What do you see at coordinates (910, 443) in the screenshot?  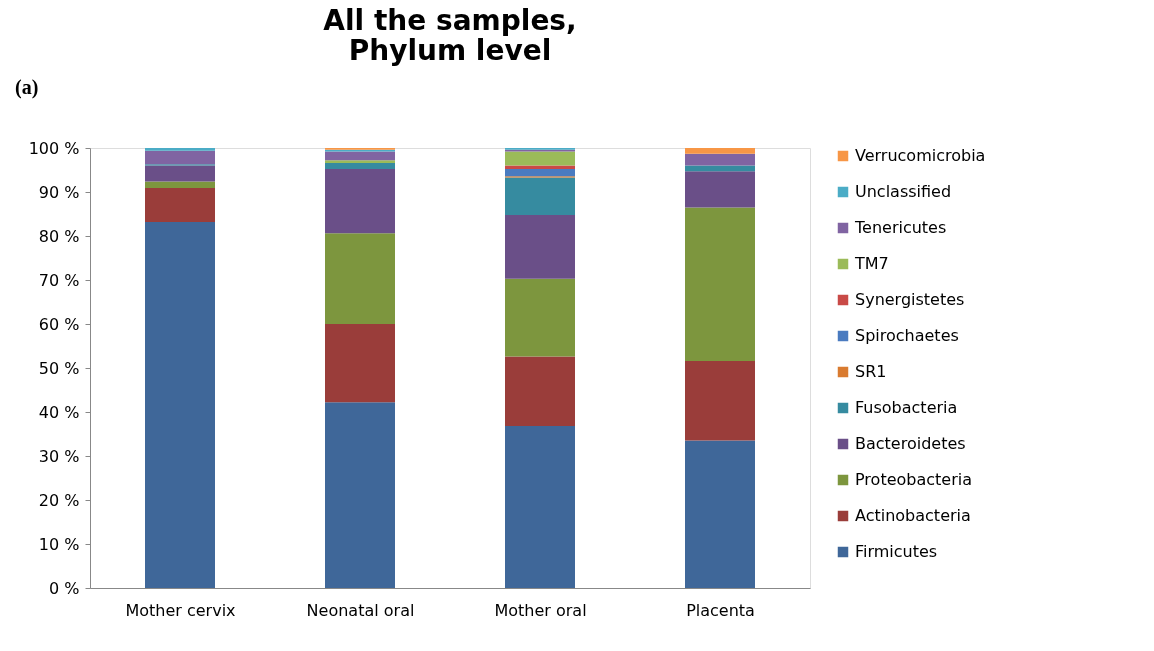 I see `legend-label: Bacteroidetes` at bounding box center [910, 443].